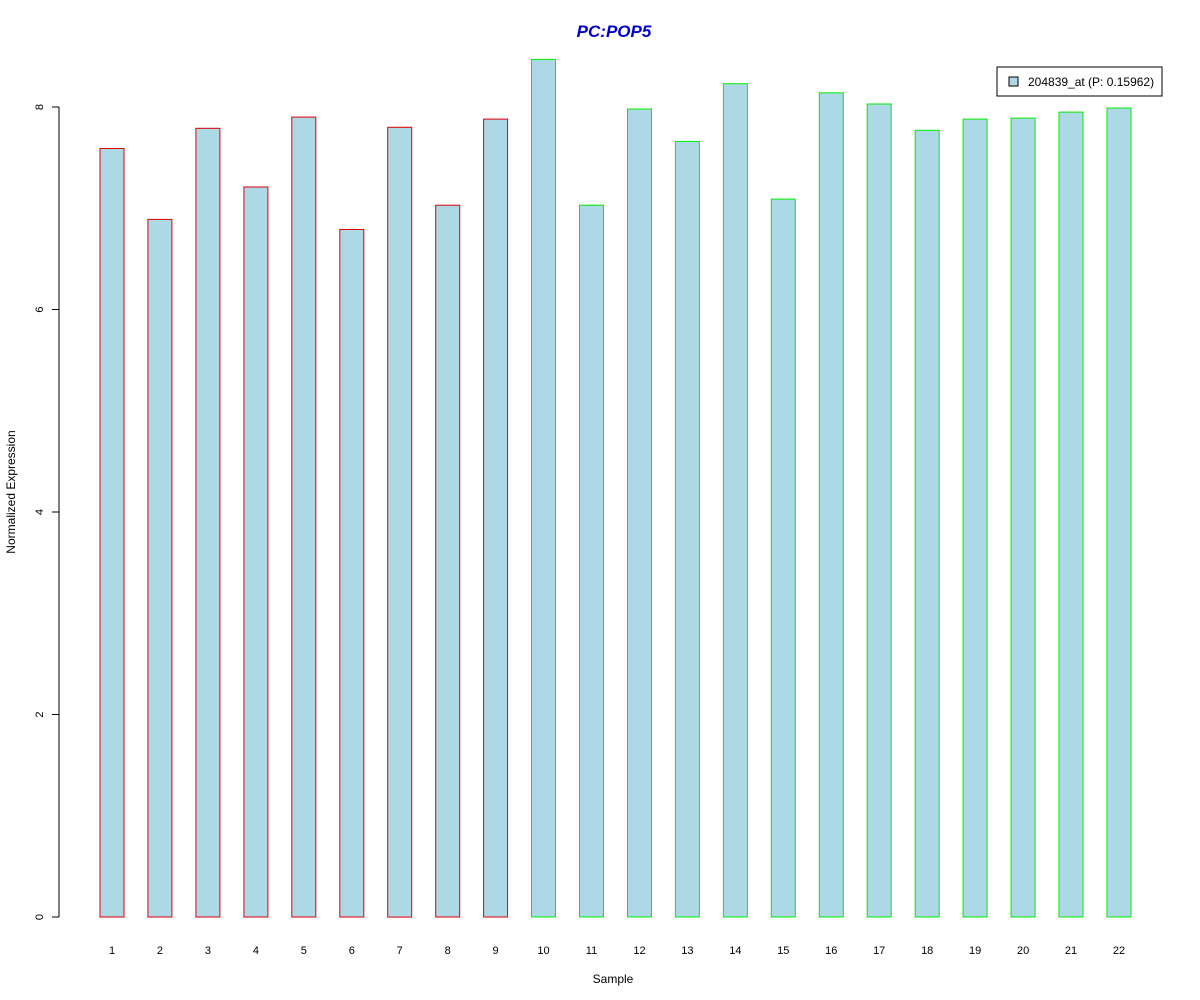  What do you see at coordinates (831, 951) in the screenshot?
I see `x-tick-label: 16` at bounding box center [831, 951].